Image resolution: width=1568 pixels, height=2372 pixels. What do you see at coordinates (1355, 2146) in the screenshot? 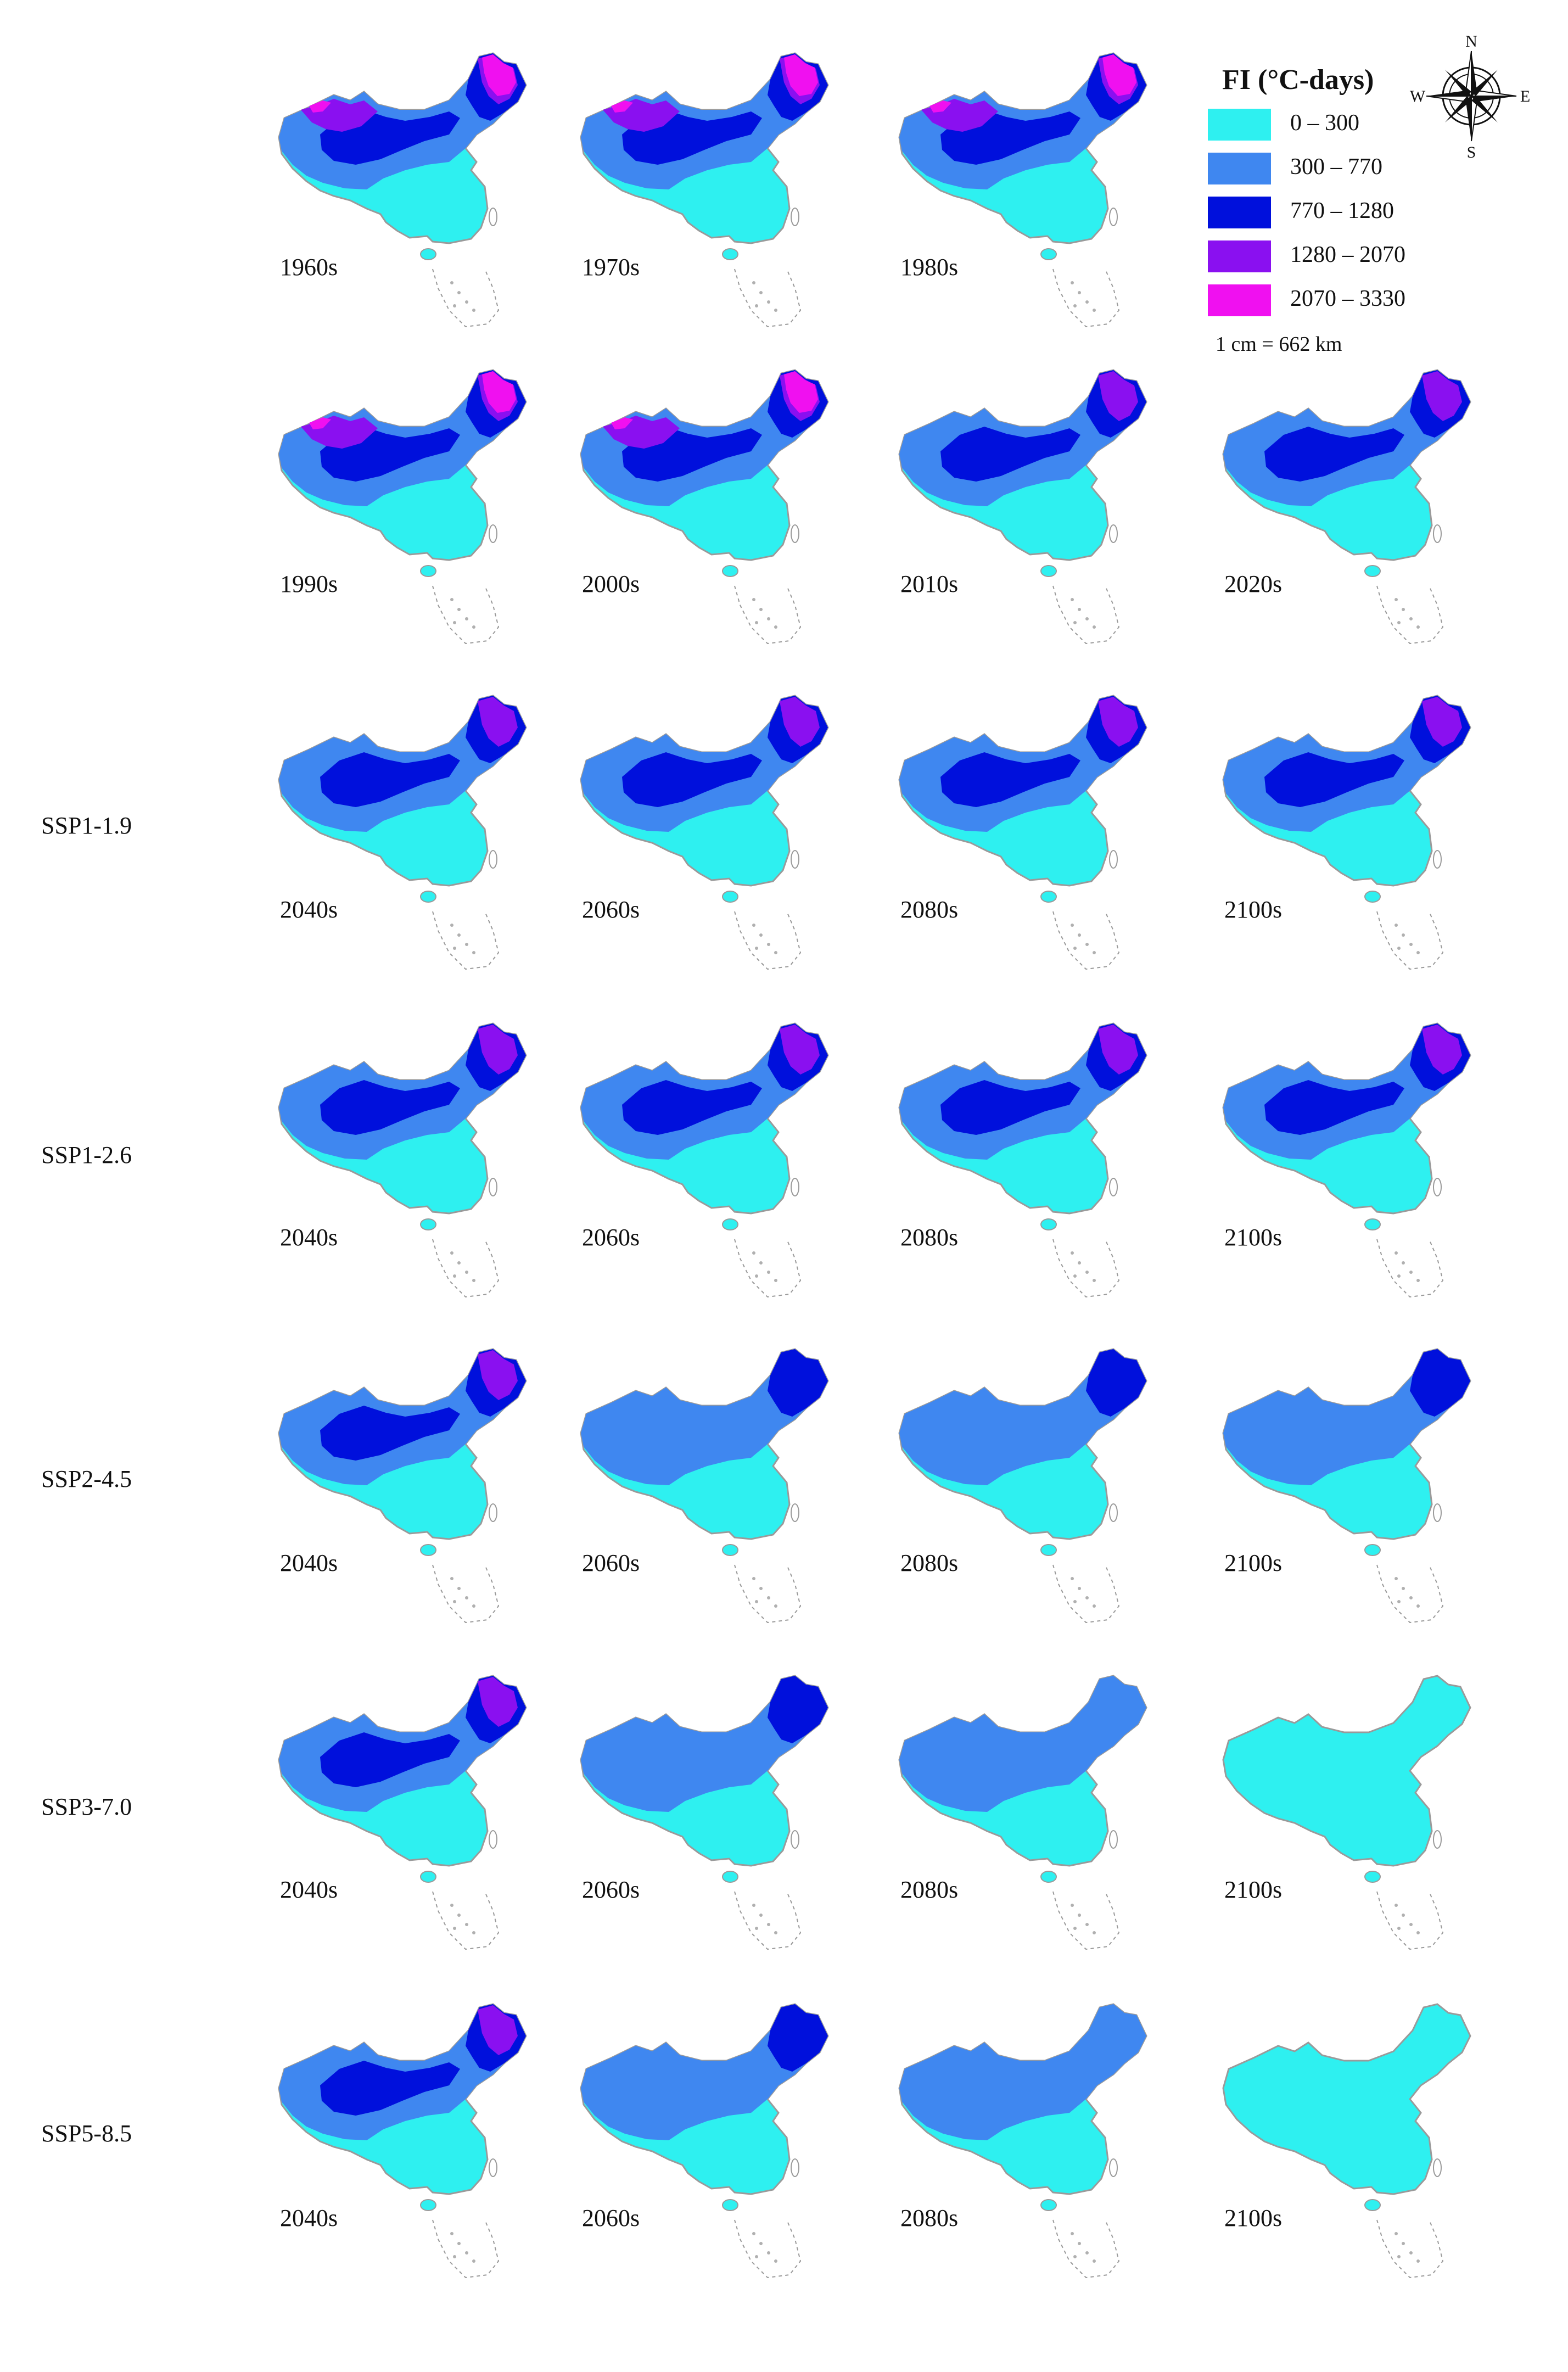
I see `map-panel: 2100s` at bounding box center [1355, 2146].